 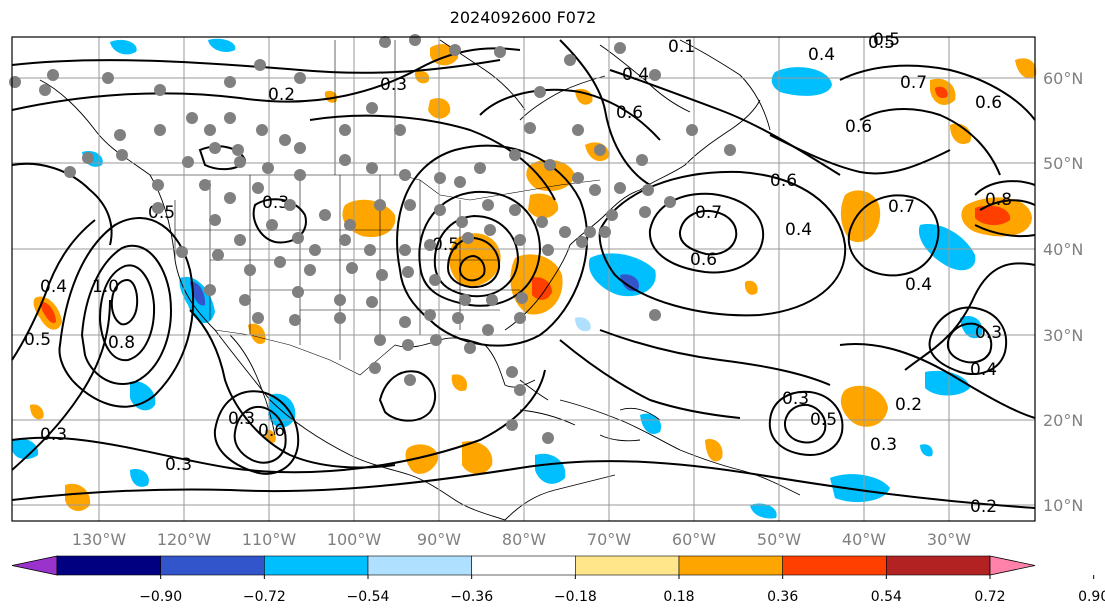 What do you see at coordinates (681, 47) in the screenshot?
I see `contour-label: 0.1` at bounding box center [681, 47].